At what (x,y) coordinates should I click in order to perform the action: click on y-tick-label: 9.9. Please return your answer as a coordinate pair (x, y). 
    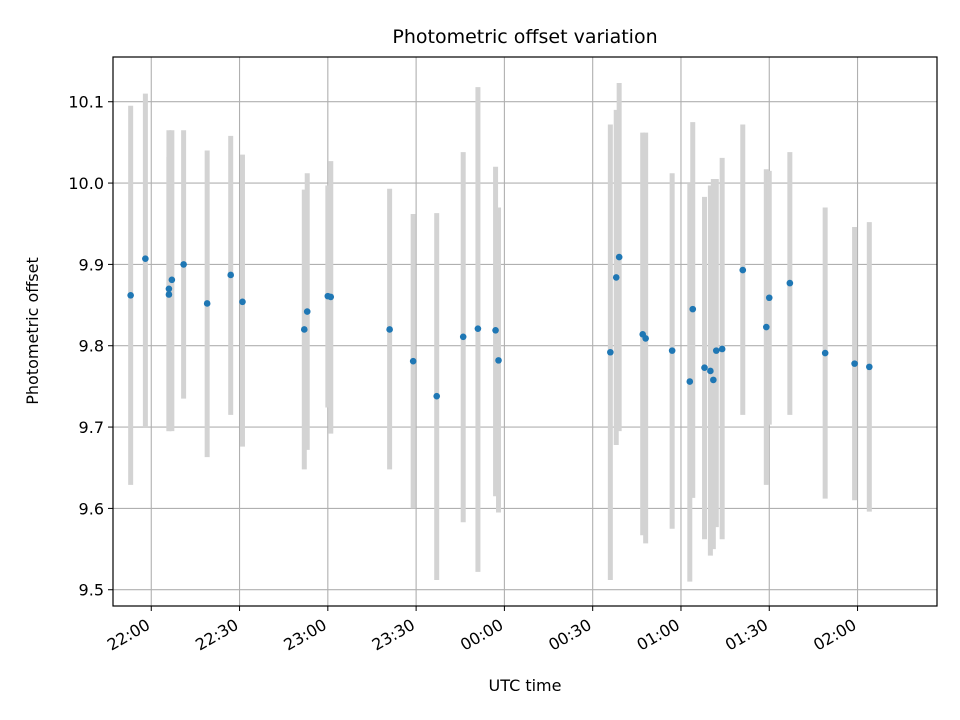
    Looking at the image, I should click on (91, 264).